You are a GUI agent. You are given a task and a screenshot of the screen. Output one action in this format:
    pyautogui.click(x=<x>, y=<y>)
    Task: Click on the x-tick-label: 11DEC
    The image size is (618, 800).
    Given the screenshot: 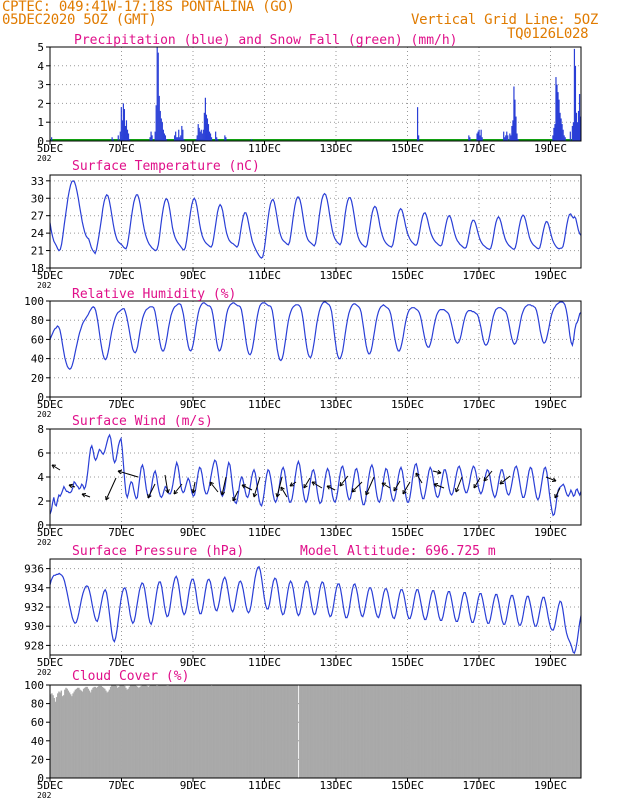 What is the action you would take?
    pyautogui.click(x=264, y=404)
    